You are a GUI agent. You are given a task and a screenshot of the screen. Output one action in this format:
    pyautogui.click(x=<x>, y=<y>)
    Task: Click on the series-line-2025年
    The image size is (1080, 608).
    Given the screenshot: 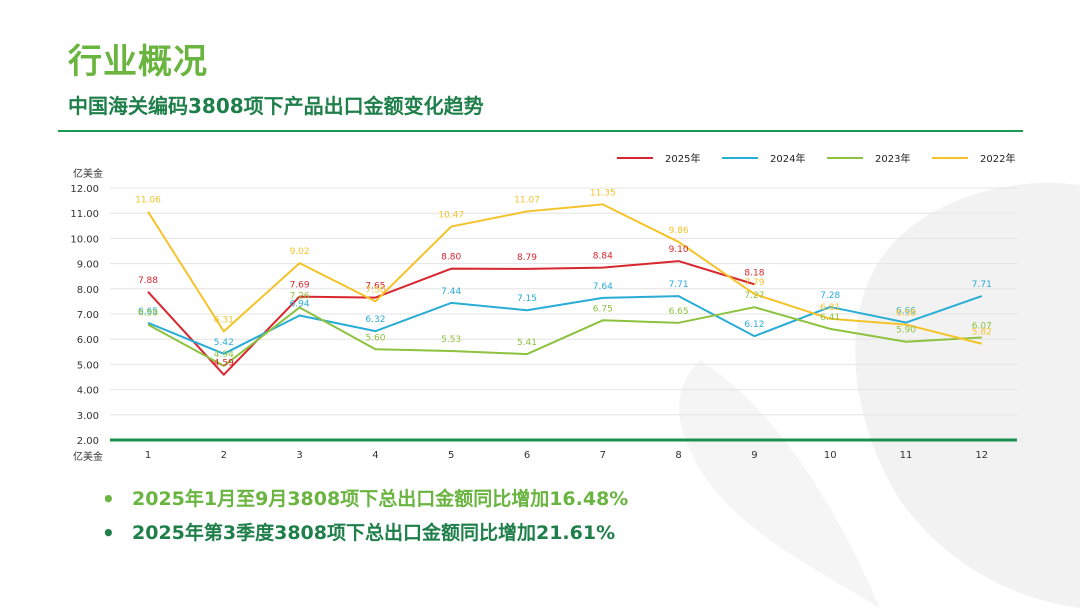 What is the action you would take?
    pyautogui.click(x=451, y=318)
    